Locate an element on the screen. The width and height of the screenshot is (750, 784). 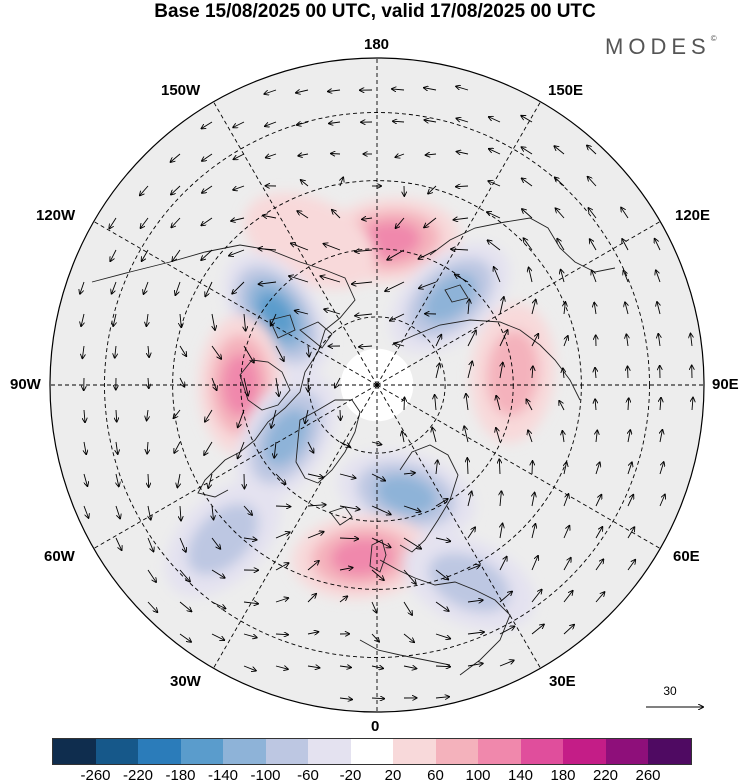
lon-label-150e: 150E is located at coordinates (565, 90).